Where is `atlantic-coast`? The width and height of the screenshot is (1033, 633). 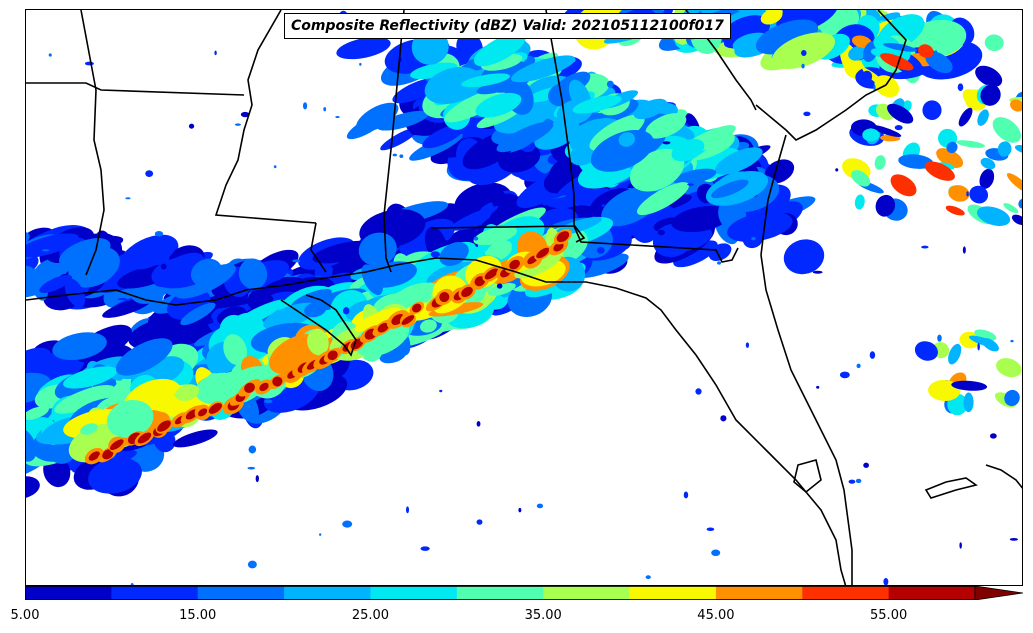
atlantic-coast is located at coordinates (821, 170).